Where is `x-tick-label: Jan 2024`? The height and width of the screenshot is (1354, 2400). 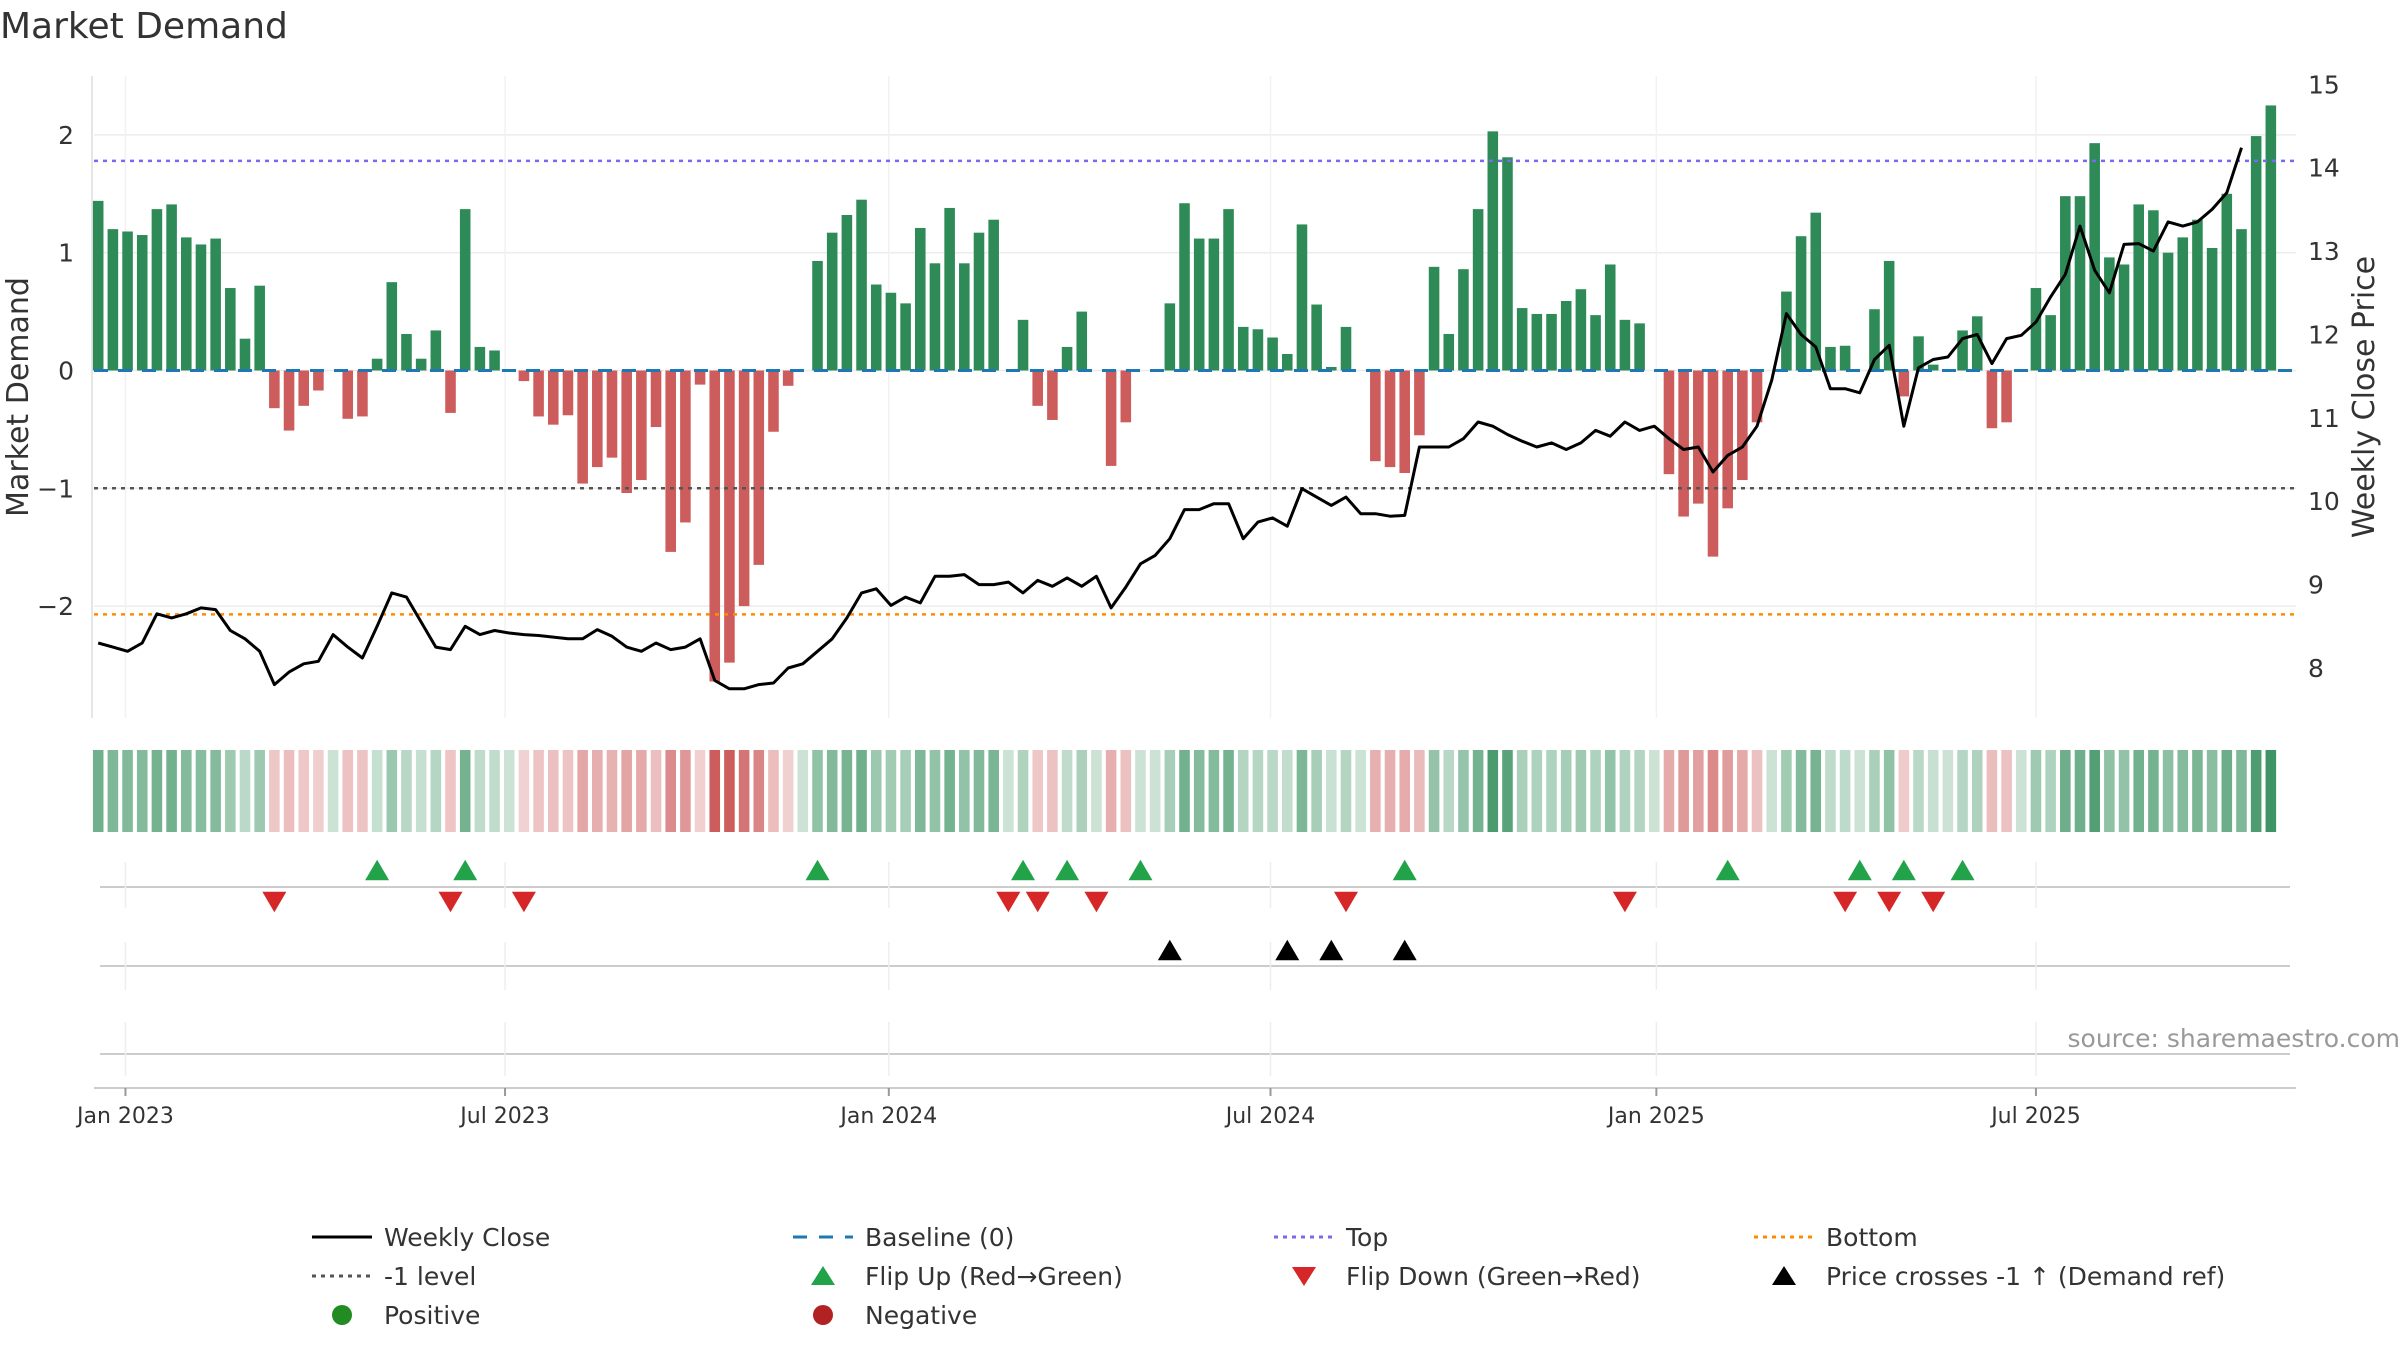
x-tick-label: Jan 2024 is located at coordinates (887, 1116).